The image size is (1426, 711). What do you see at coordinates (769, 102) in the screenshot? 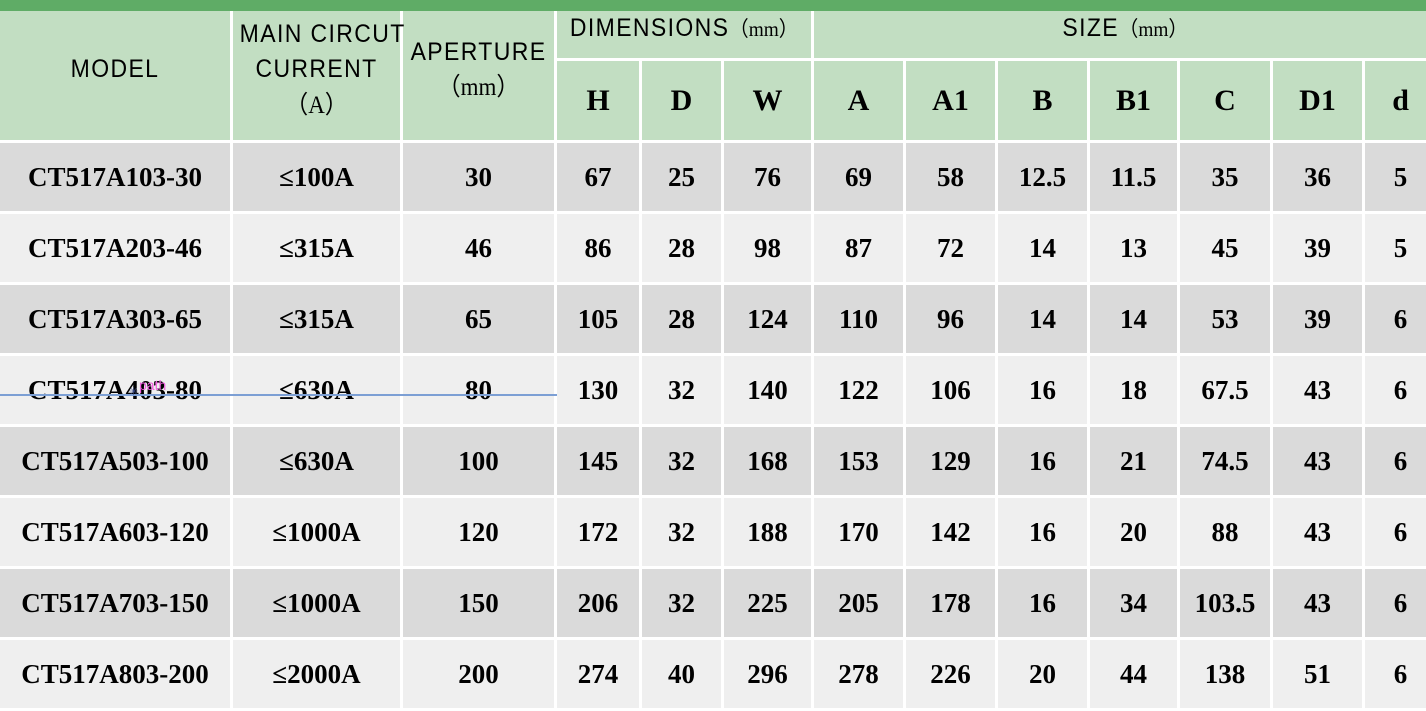
I see `header-col-w: W` at bounding box center [769, 102].